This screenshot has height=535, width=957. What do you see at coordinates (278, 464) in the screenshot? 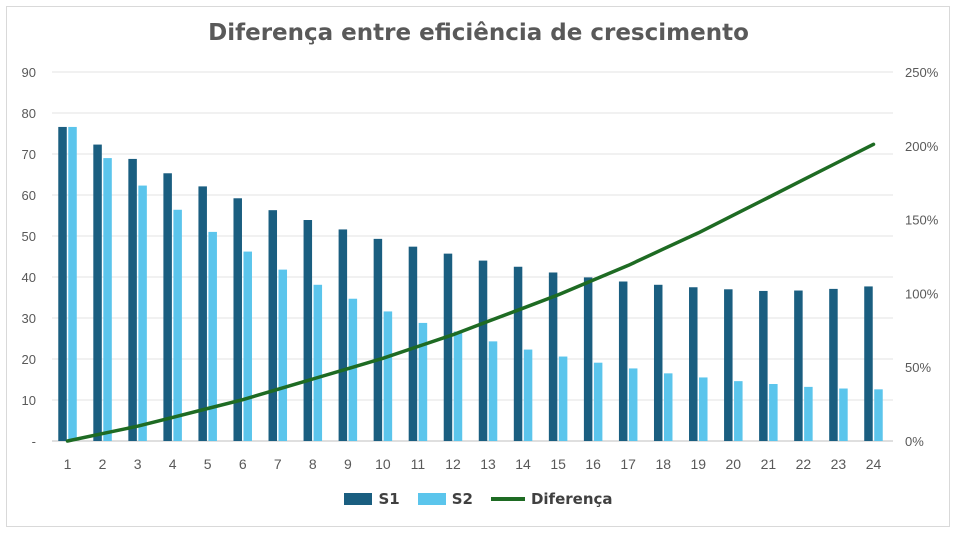
I see `x-tick-label: 7` at bounding box center [278, 464].